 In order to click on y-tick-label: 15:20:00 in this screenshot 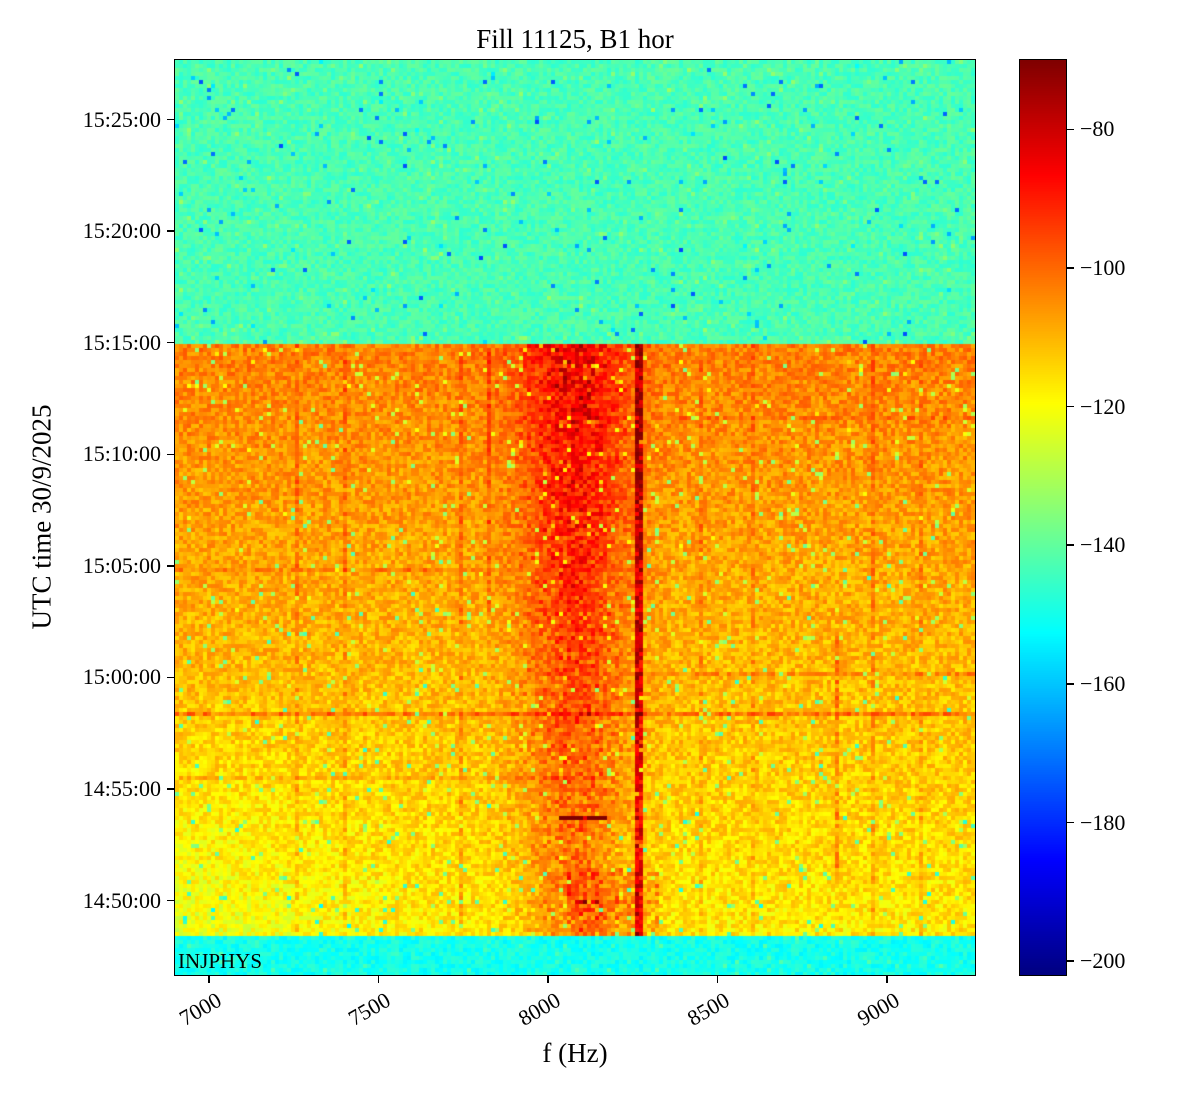, I will do `click(121, 231)`.